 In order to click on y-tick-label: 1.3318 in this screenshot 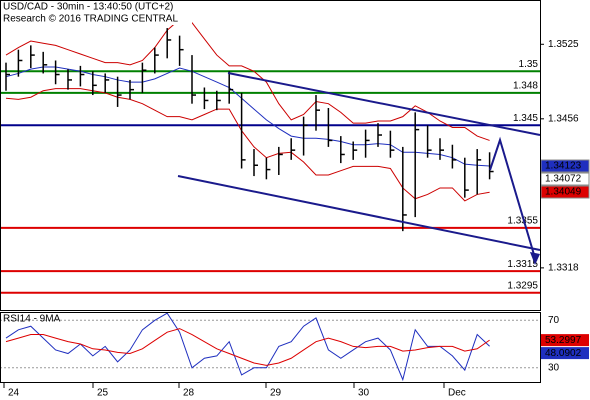, I will do `click(563, 268)`.